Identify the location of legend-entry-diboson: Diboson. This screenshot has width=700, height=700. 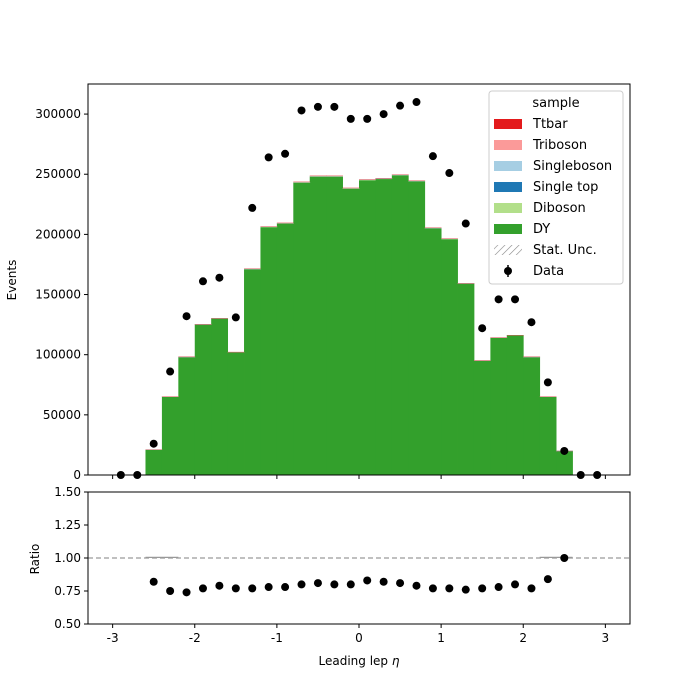
(540, 208).